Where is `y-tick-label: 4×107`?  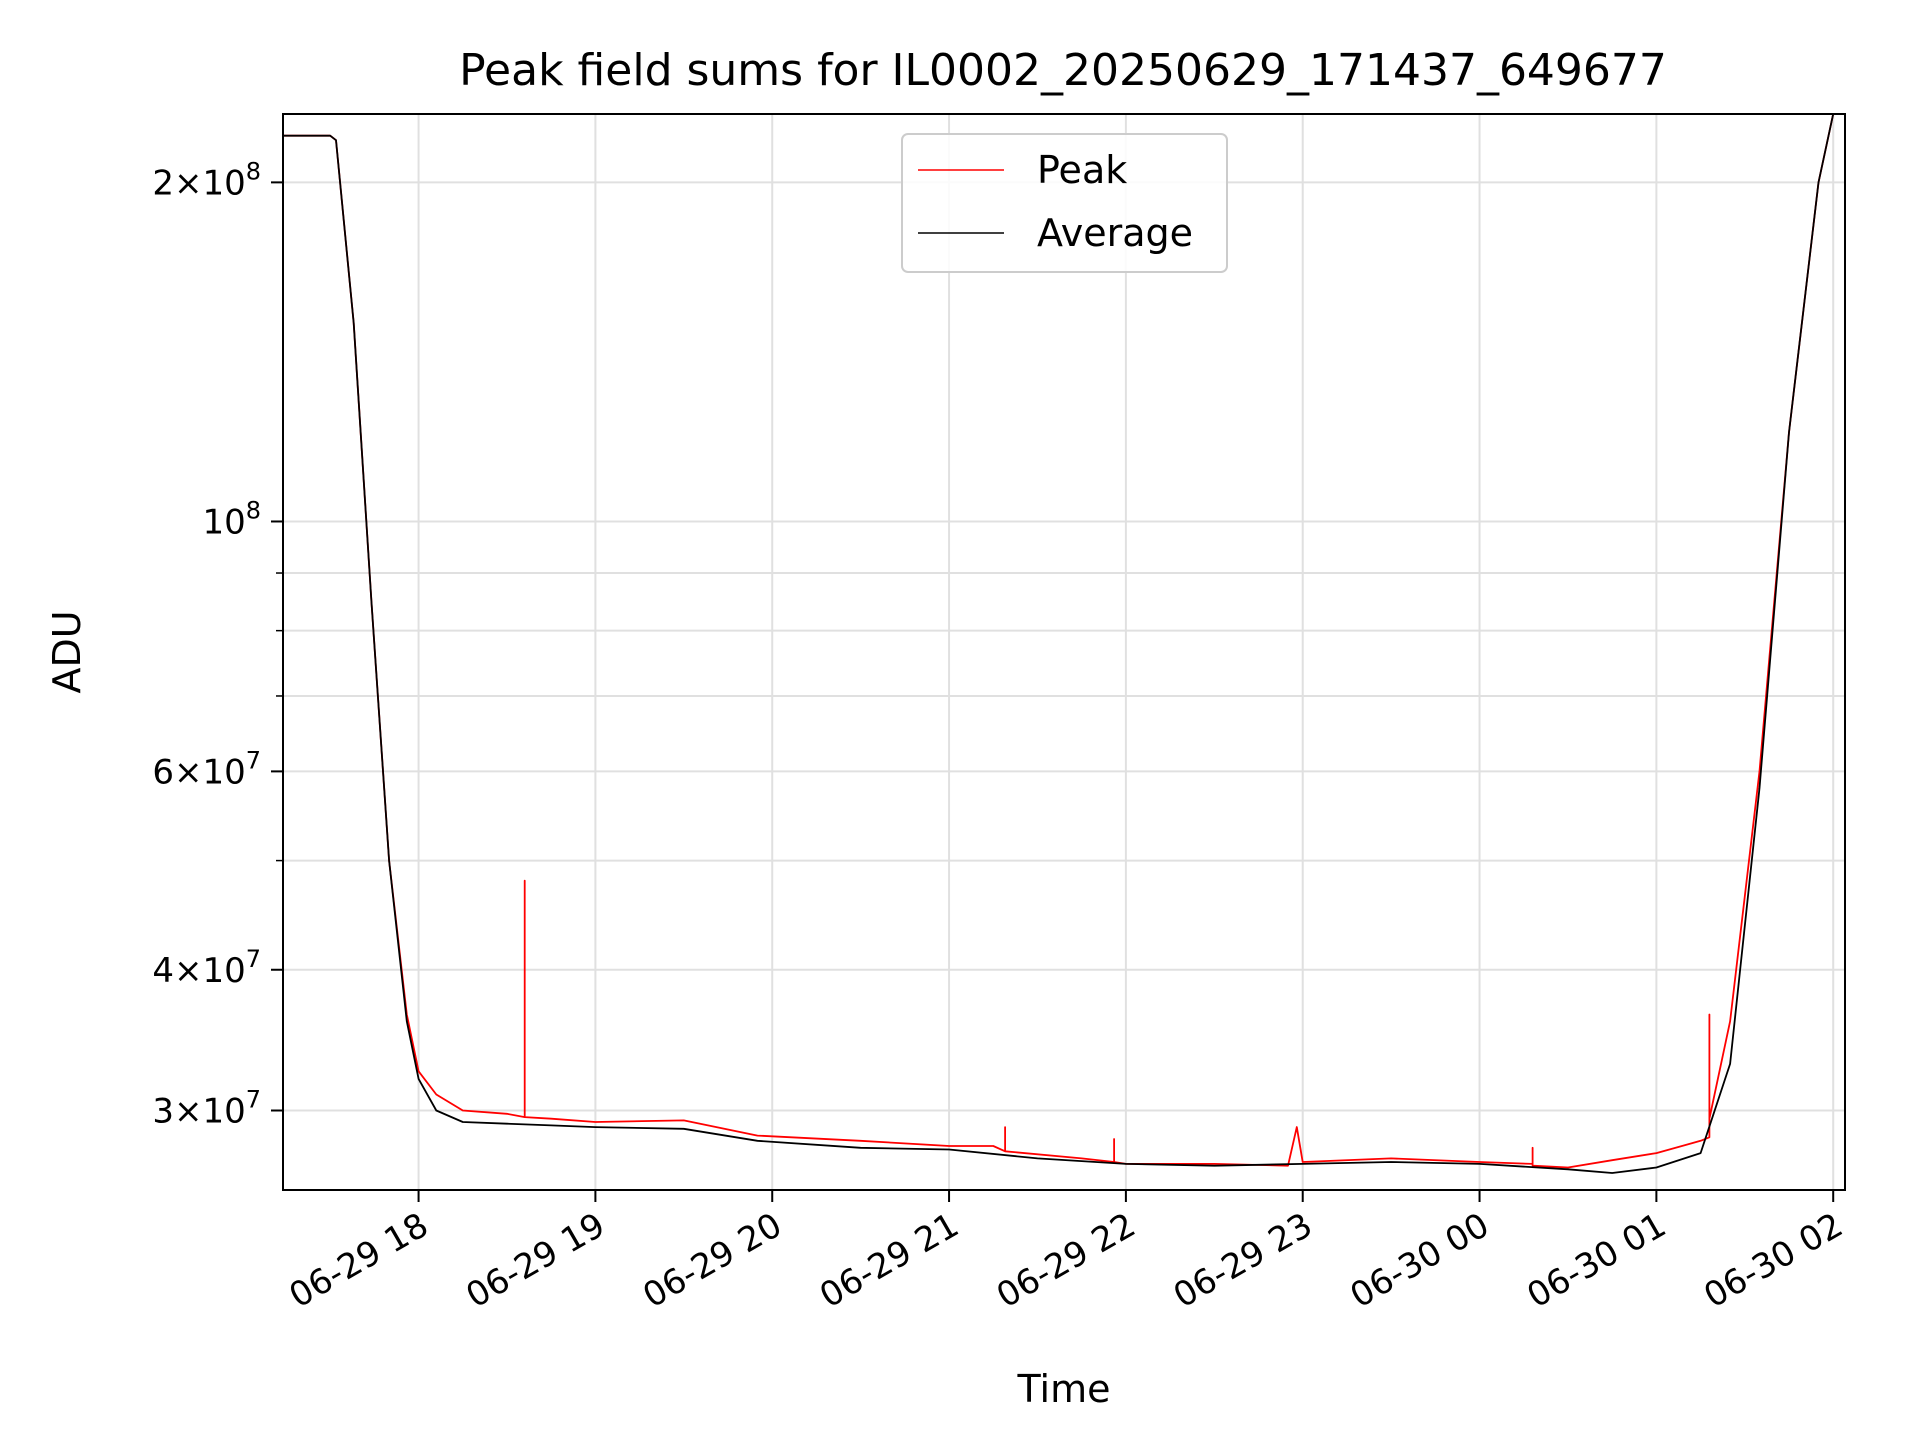 y-tick-label: 4×107 is located at coordinates (206, 968).